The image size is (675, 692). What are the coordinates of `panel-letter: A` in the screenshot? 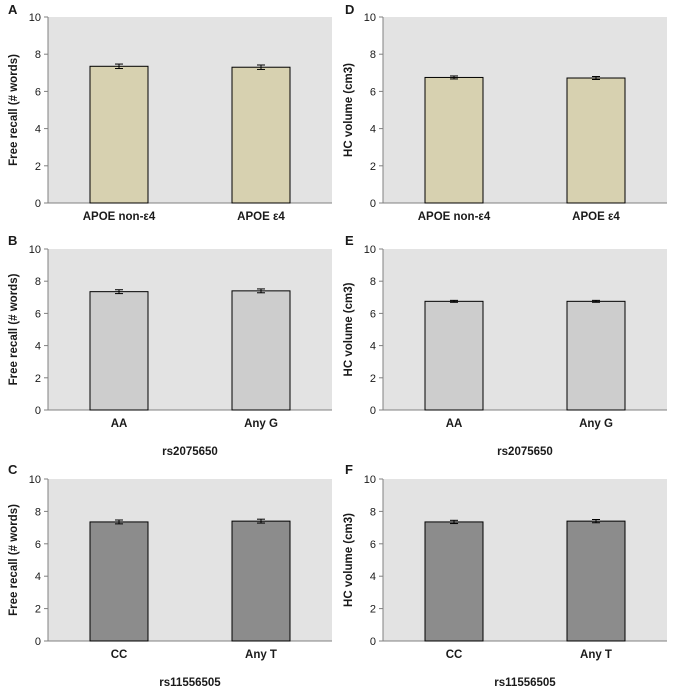 It's located at (13, 9).